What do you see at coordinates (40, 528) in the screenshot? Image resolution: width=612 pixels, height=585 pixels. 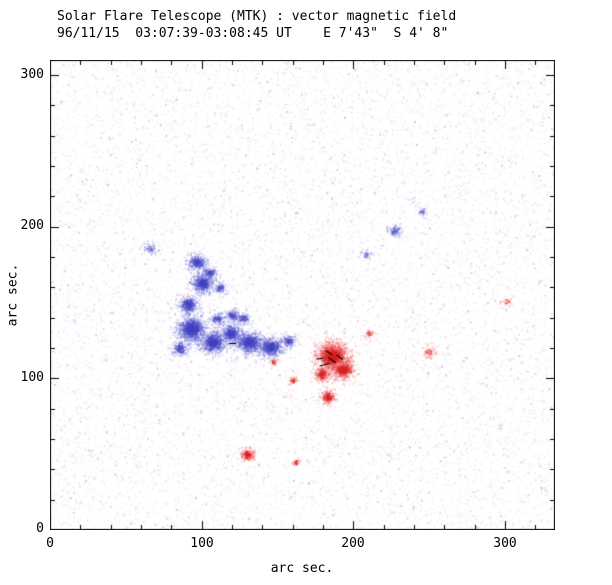 I see `y-tick-label-0: 0` at bounding box center [40, 528].